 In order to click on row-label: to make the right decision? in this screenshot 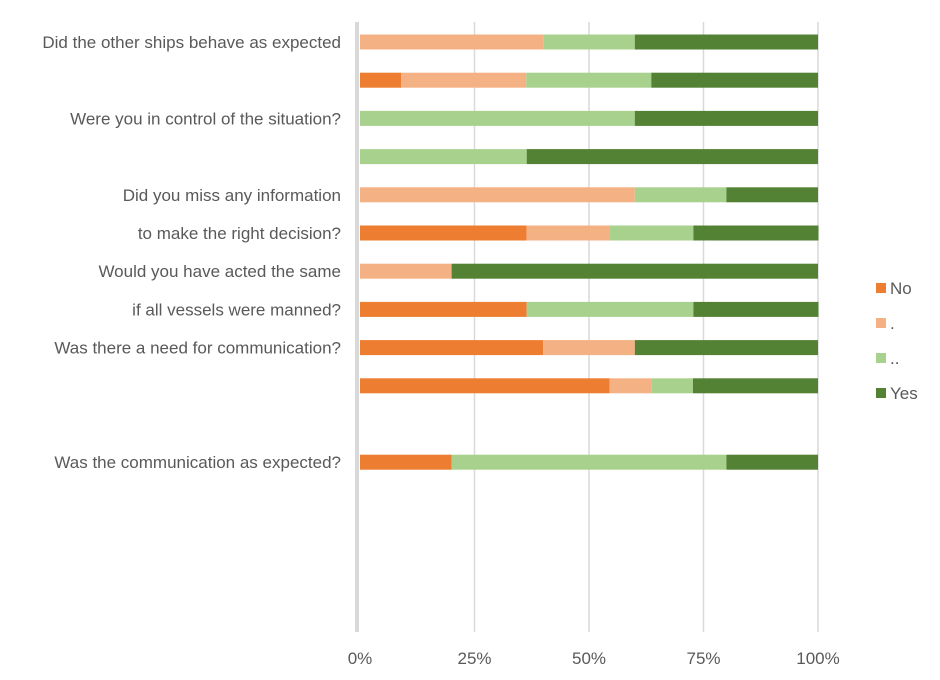, I will do `click(239, 233)`.